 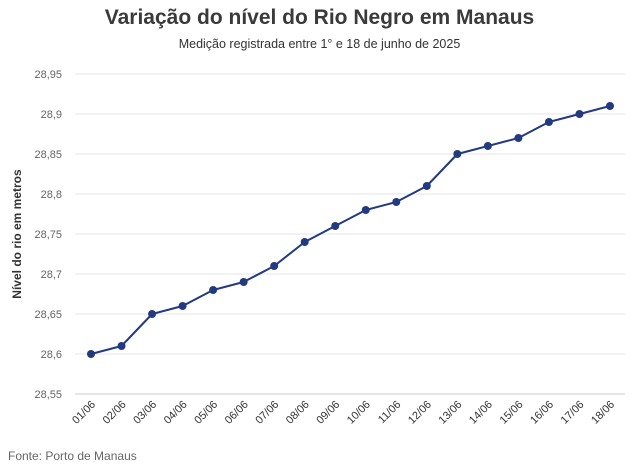 What do you see at coordinates (51, 195) in the screenshot?
I see `y-tick-label: 28,8` at bounding box center [51, 195].